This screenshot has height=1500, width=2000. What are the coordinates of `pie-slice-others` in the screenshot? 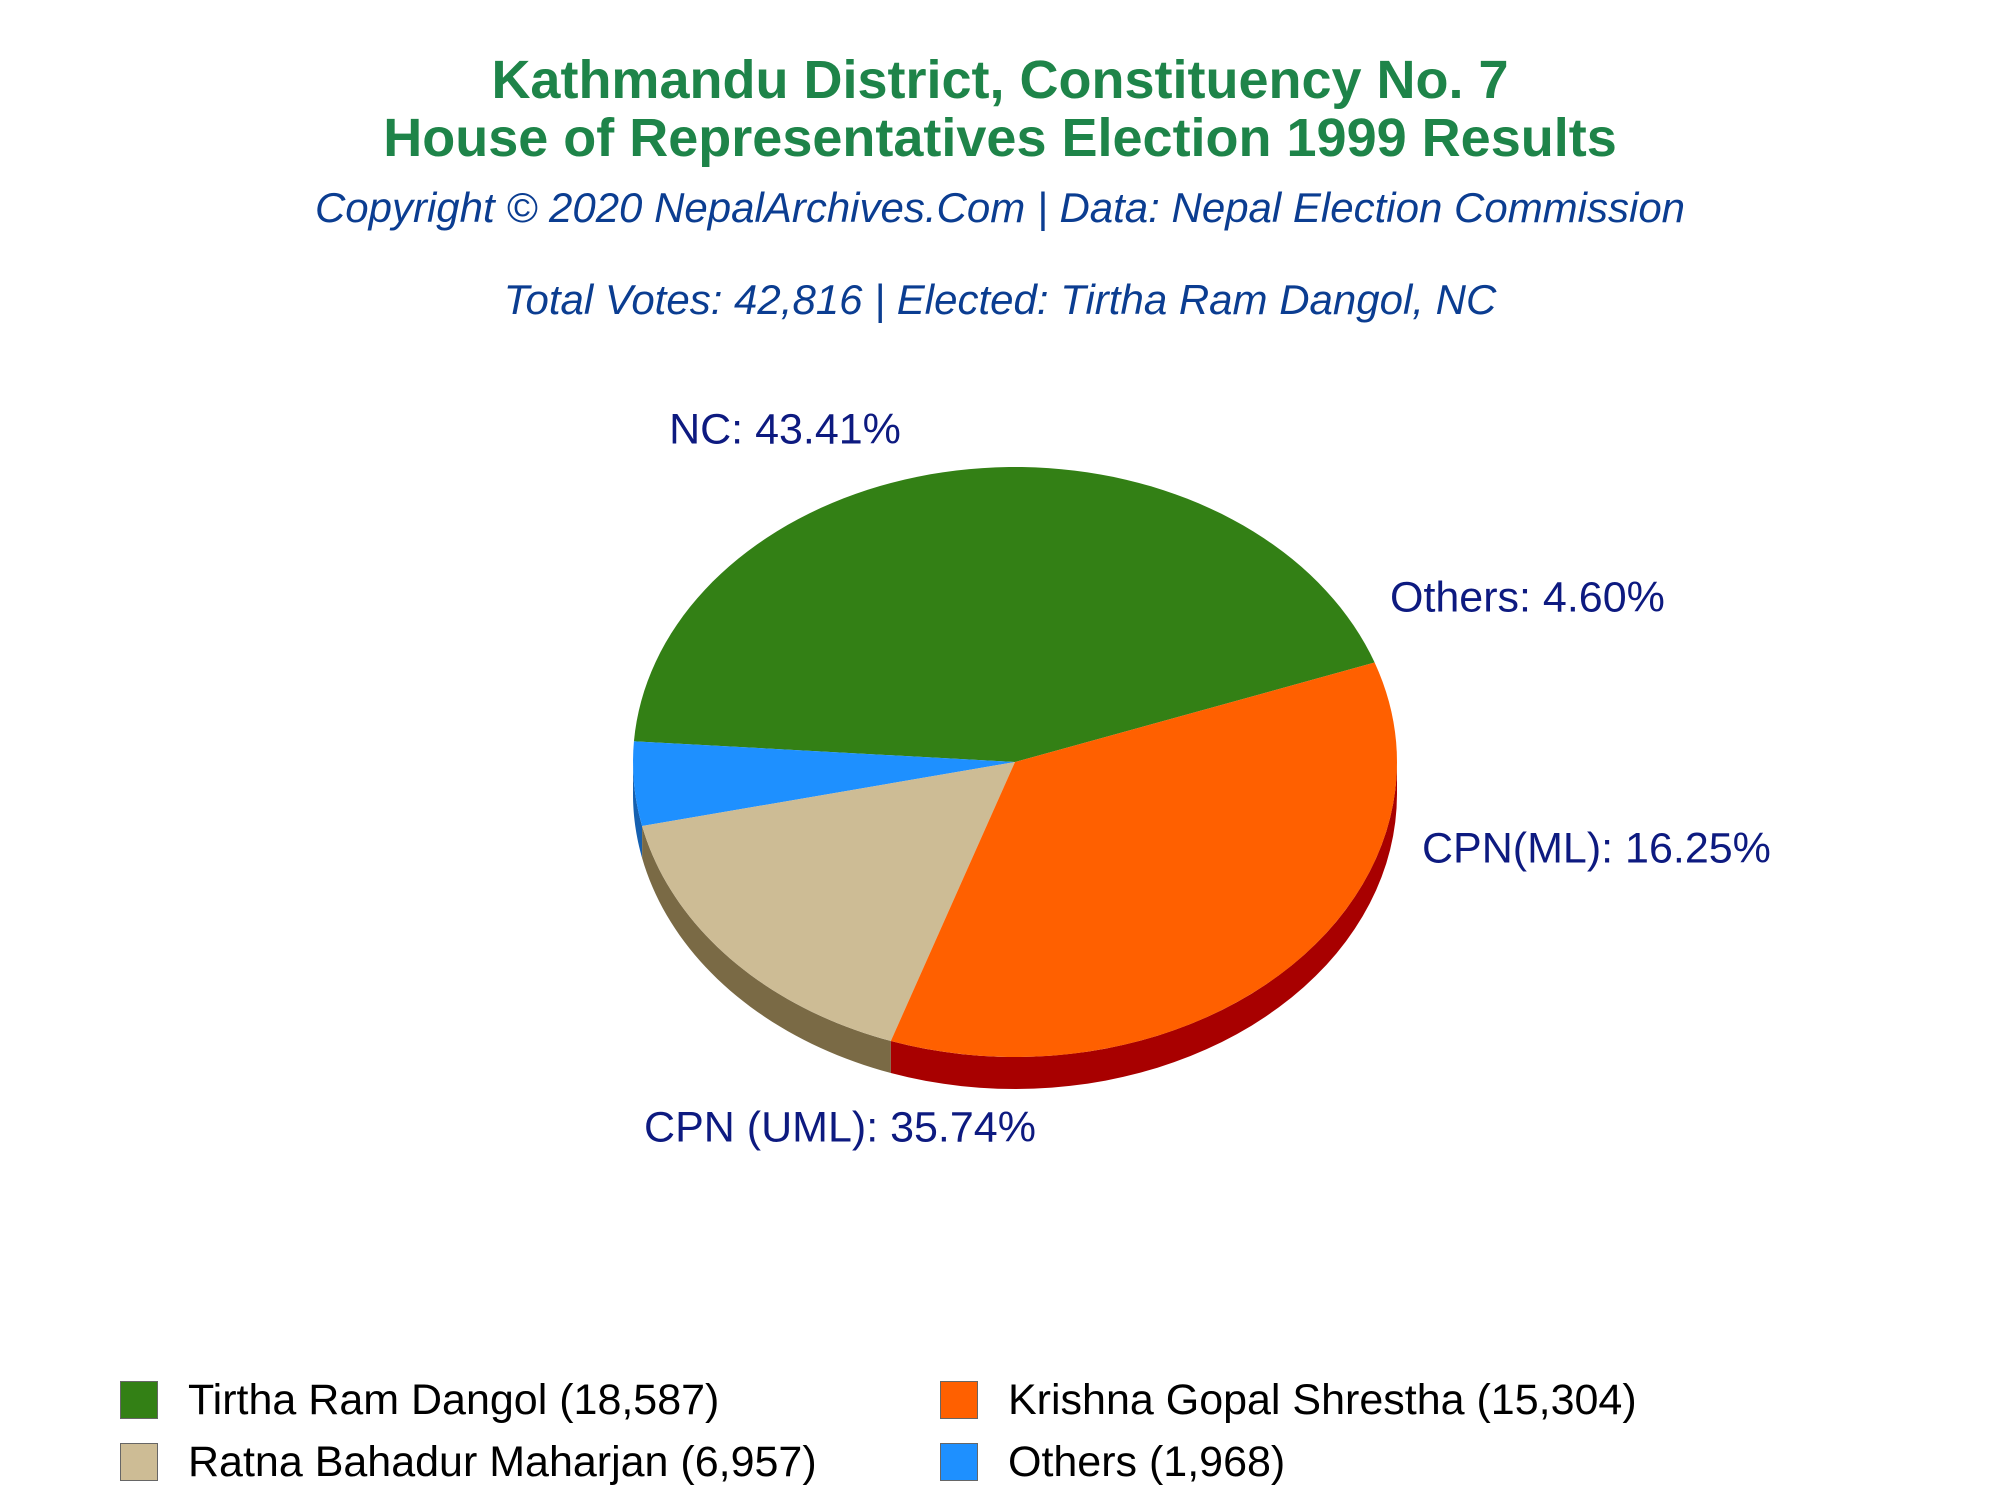 It's located at (824, 784).